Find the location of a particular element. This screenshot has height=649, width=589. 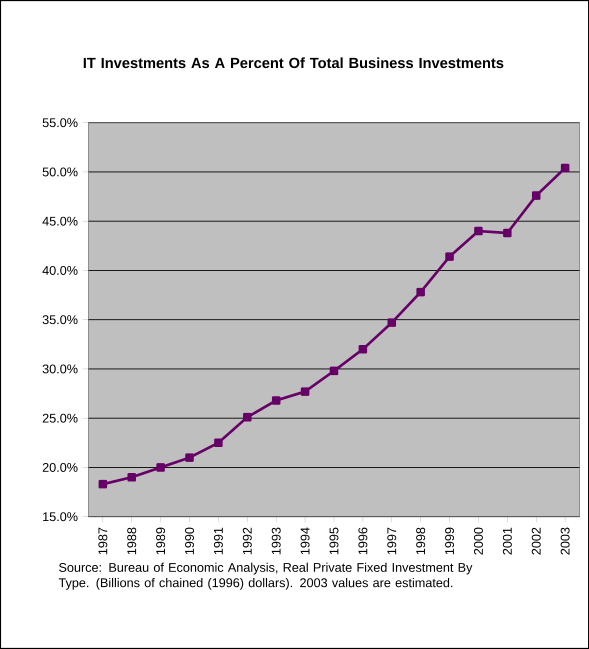

x-tick-label: 1991 is located at coordinates (218, 541).